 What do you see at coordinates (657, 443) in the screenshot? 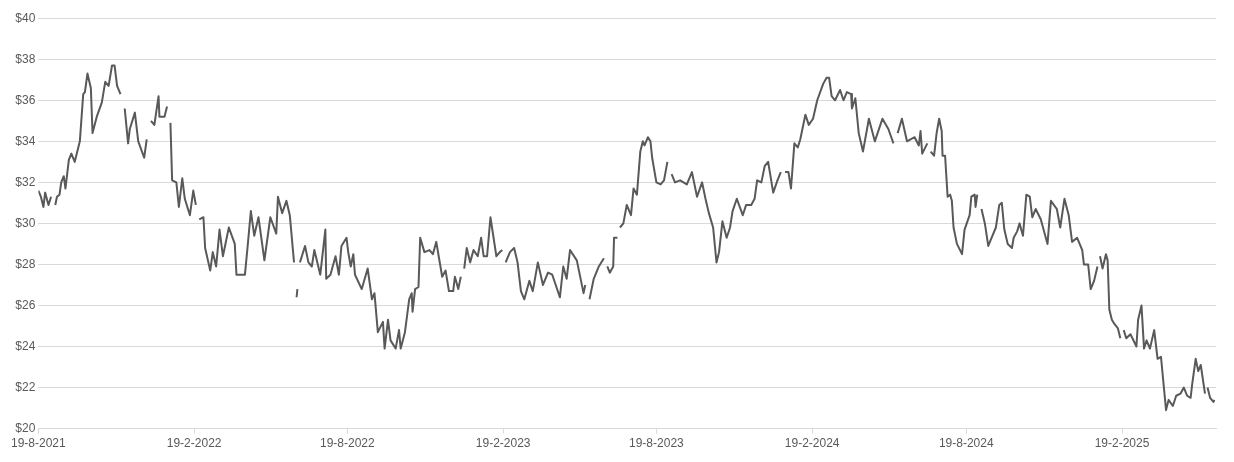
I see `x-tick-label: 19-8-2023` at bounding box center [657, 443].